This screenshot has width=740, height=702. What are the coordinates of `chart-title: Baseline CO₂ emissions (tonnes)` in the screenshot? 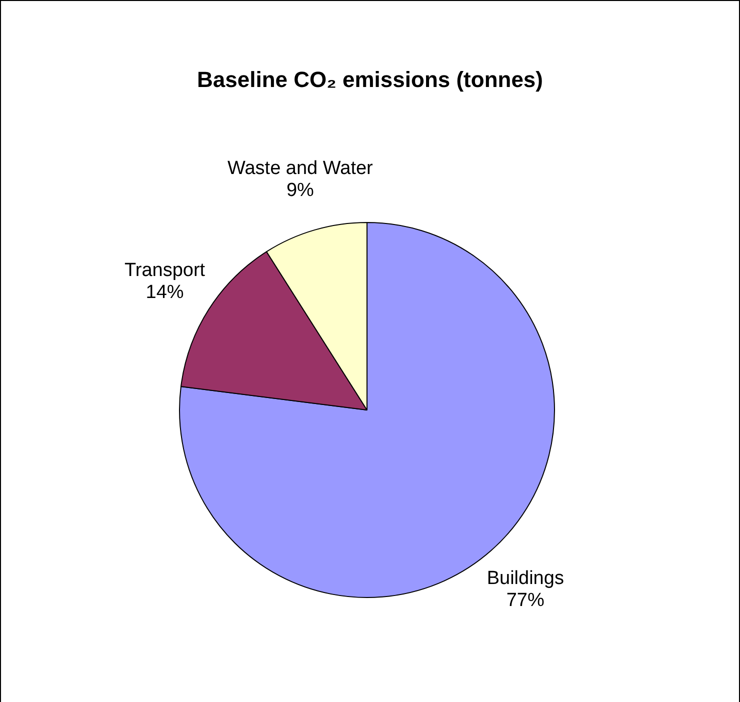 It's located at (370, 79).